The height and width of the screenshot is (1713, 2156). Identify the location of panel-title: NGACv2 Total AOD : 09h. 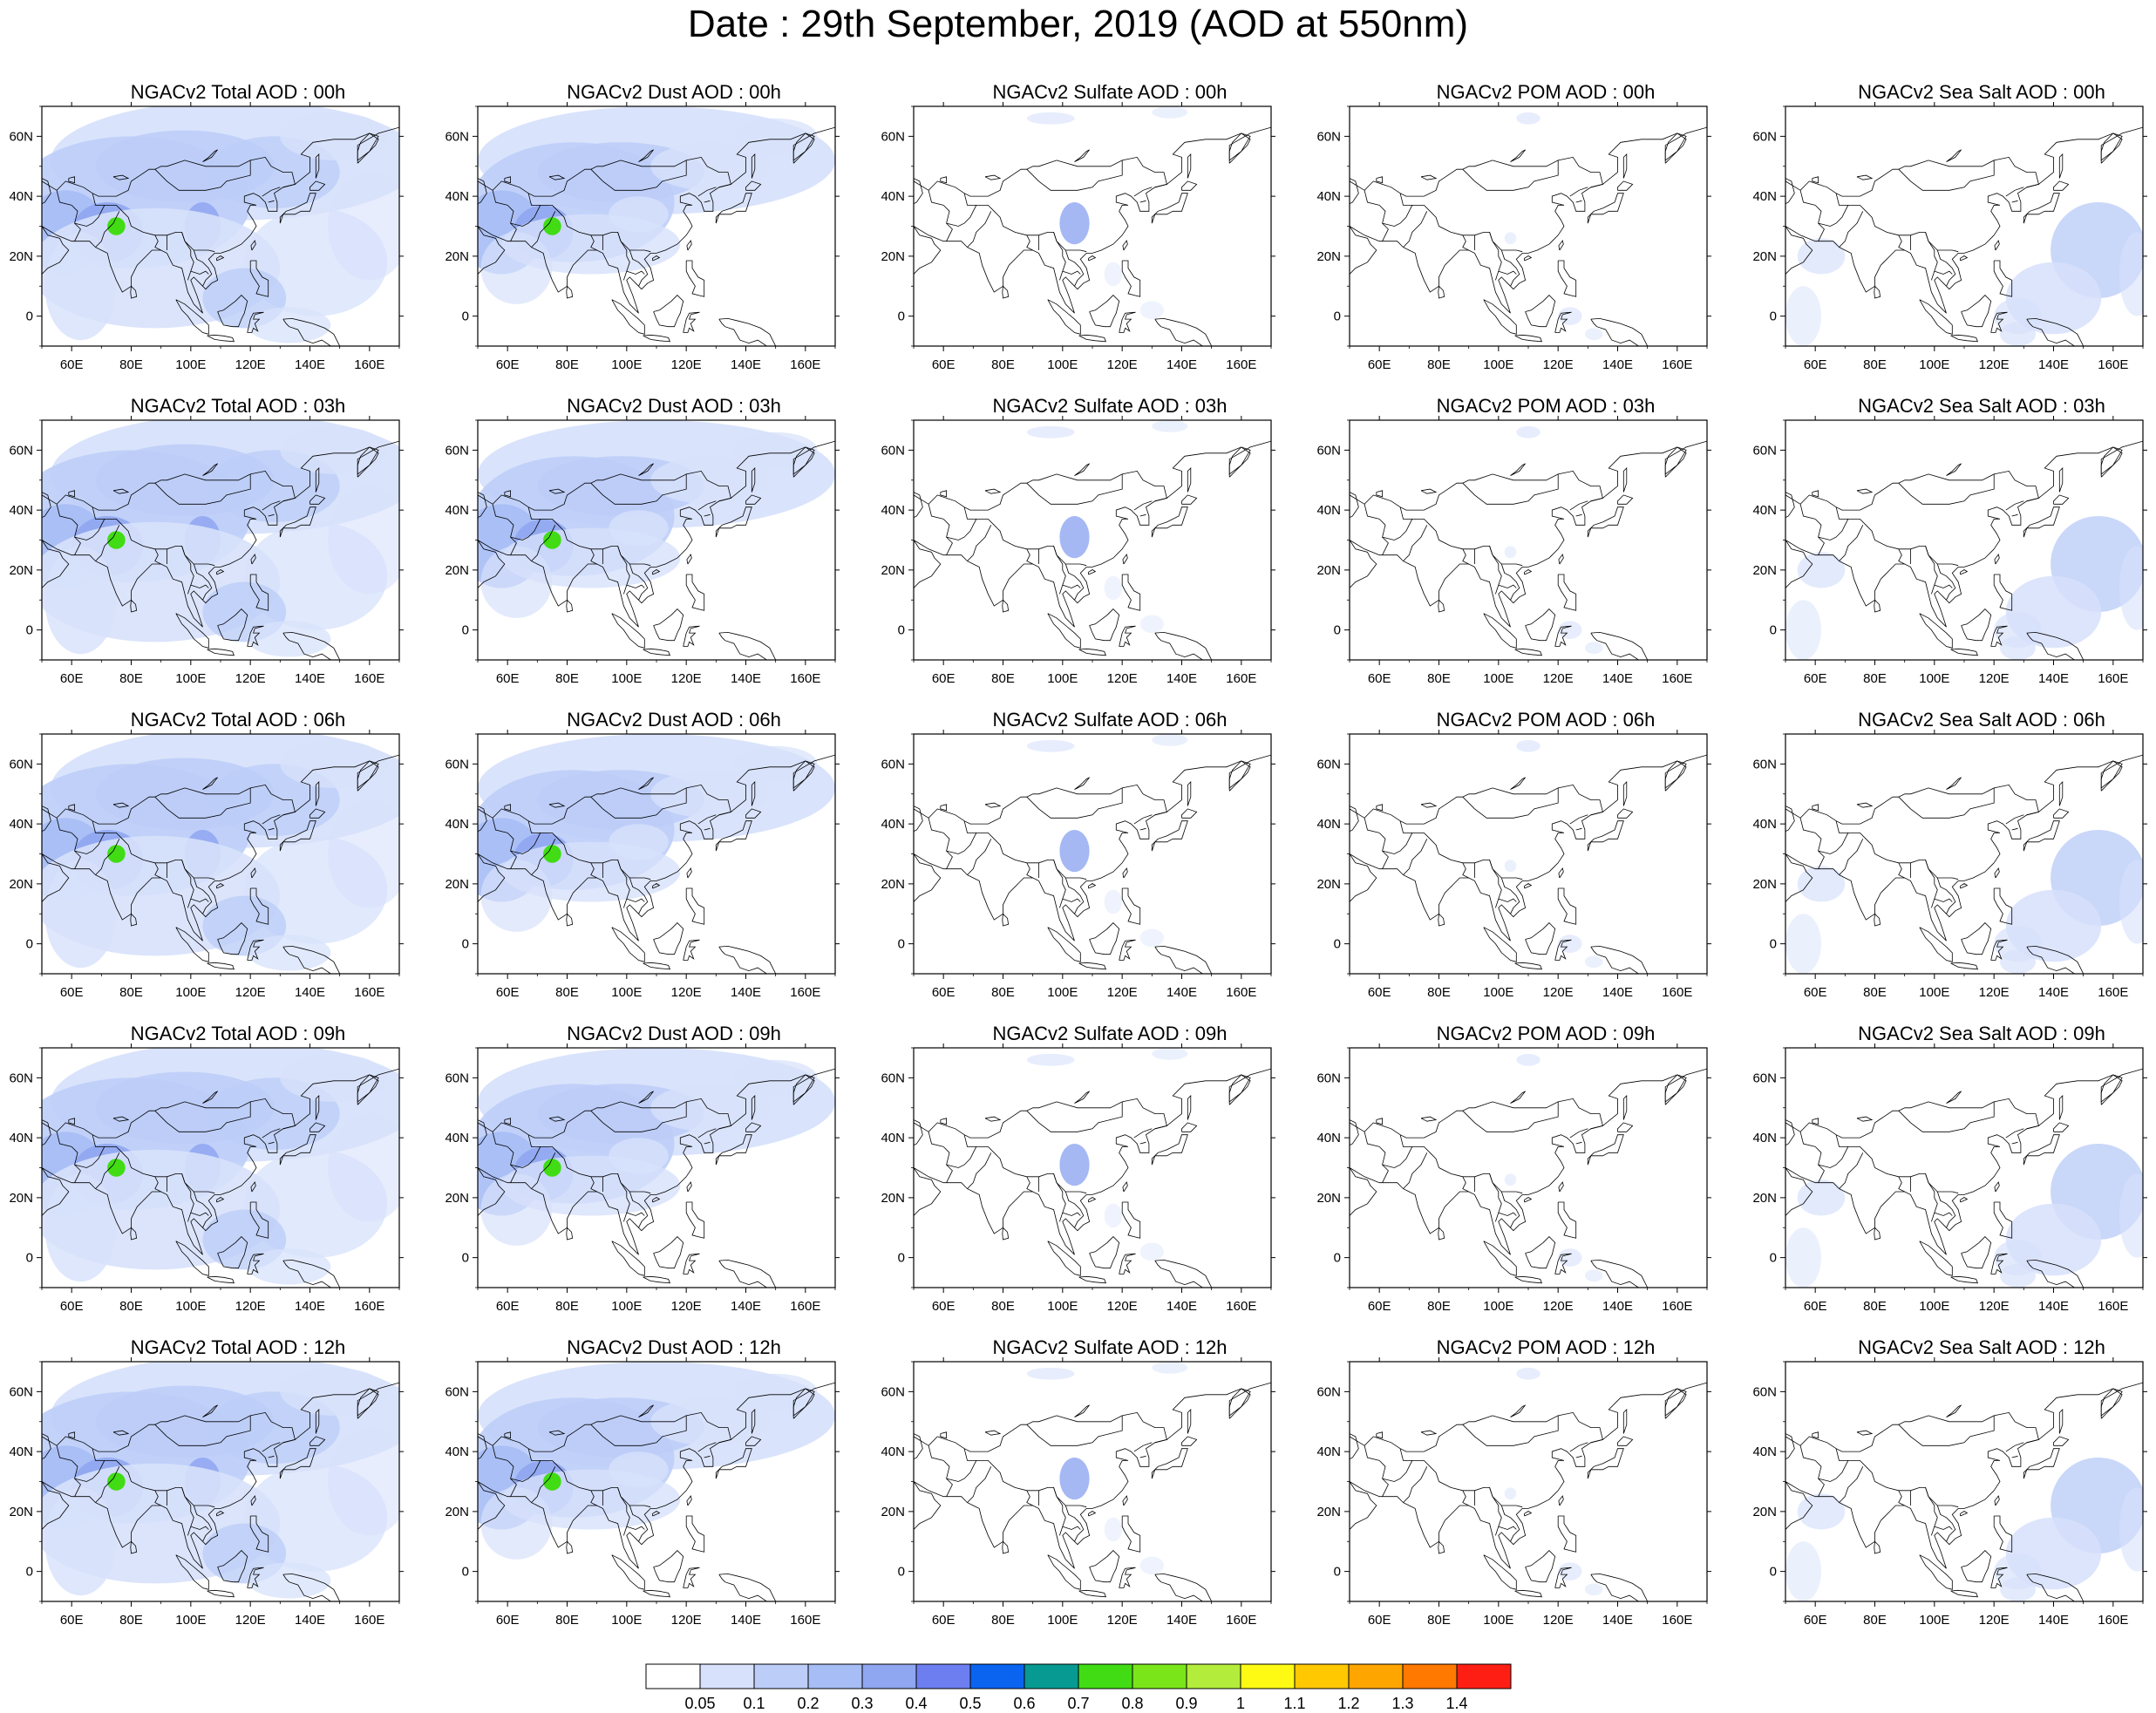
(238, 1033).